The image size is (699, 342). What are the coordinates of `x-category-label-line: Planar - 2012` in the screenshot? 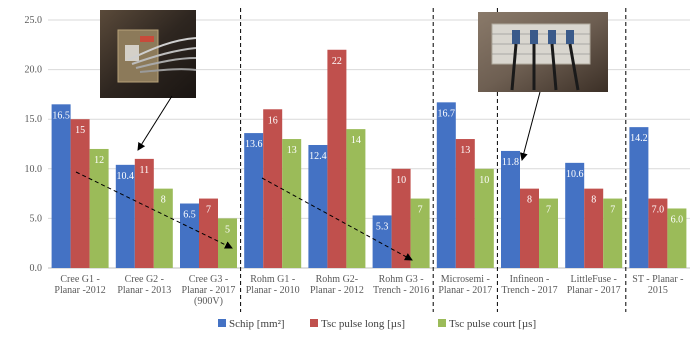 It's located at (337, 290).